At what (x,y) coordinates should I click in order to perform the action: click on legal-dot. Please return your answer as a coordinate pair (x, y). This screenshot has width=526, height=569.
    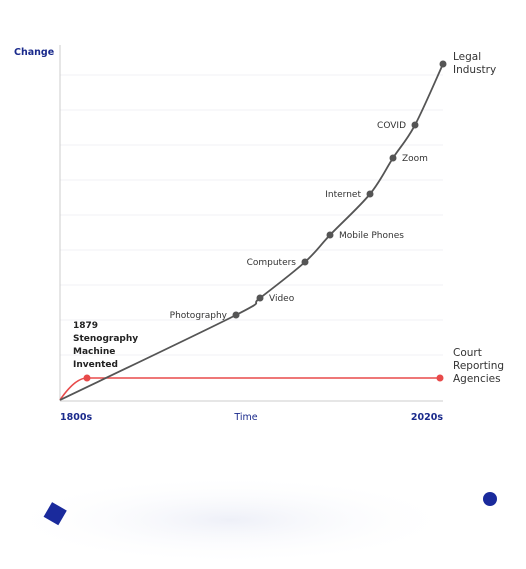
    Looking at the image, I should click on (443, 64).